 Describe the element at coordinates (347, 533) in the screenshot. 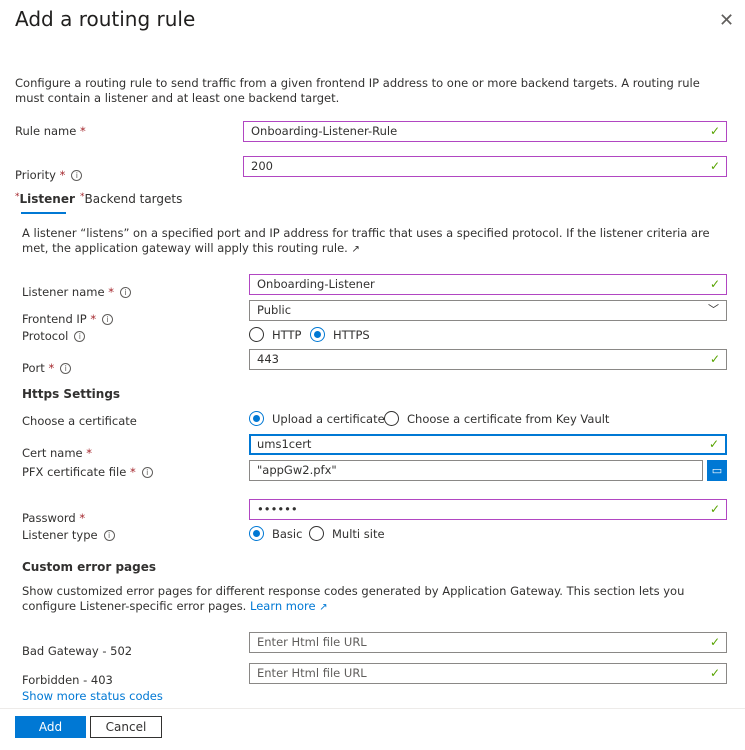

I see `radio-multi-site: Multi site` at that location.